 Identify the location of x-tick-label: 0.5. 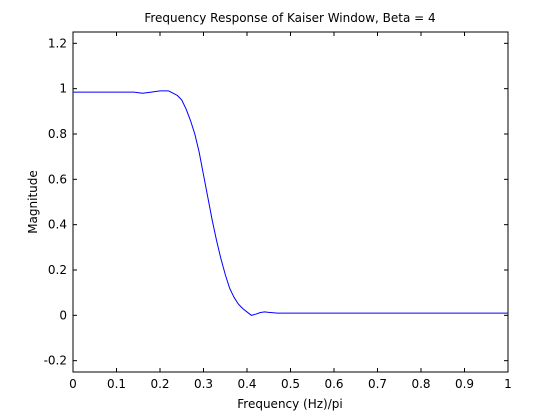
(290, 384).